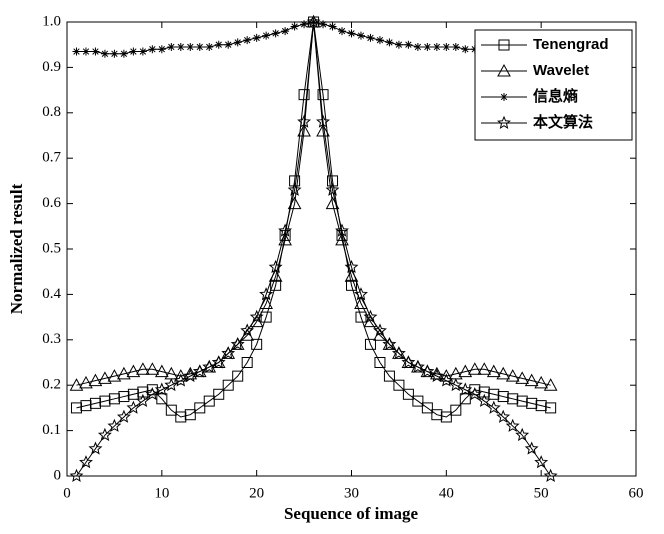  Describe the element at coordinates (51, 385) in the screenshot. I see `y-tick-label: 0.2` at that location.